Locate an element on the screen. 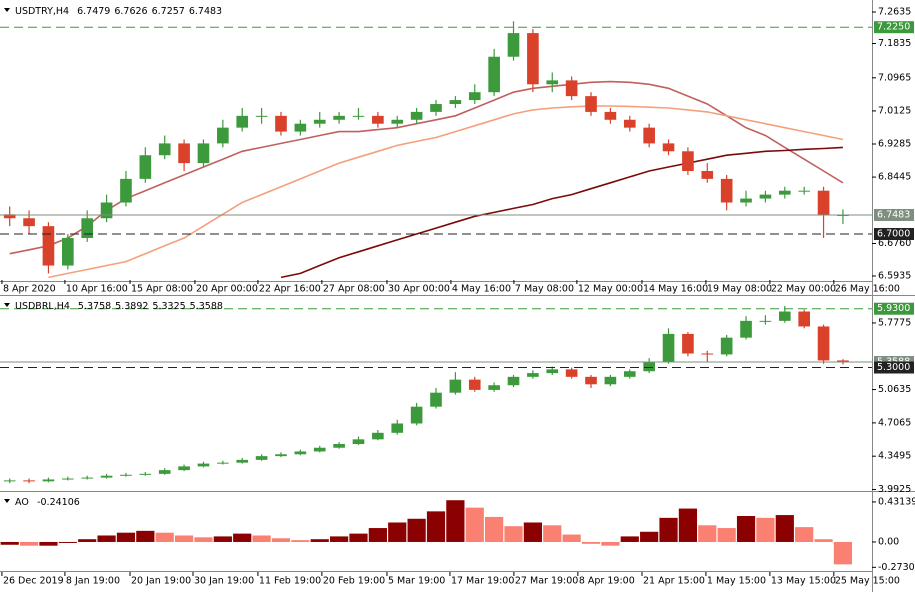  y-tick-label: 6.9285 is located at coordinates (894, 144).